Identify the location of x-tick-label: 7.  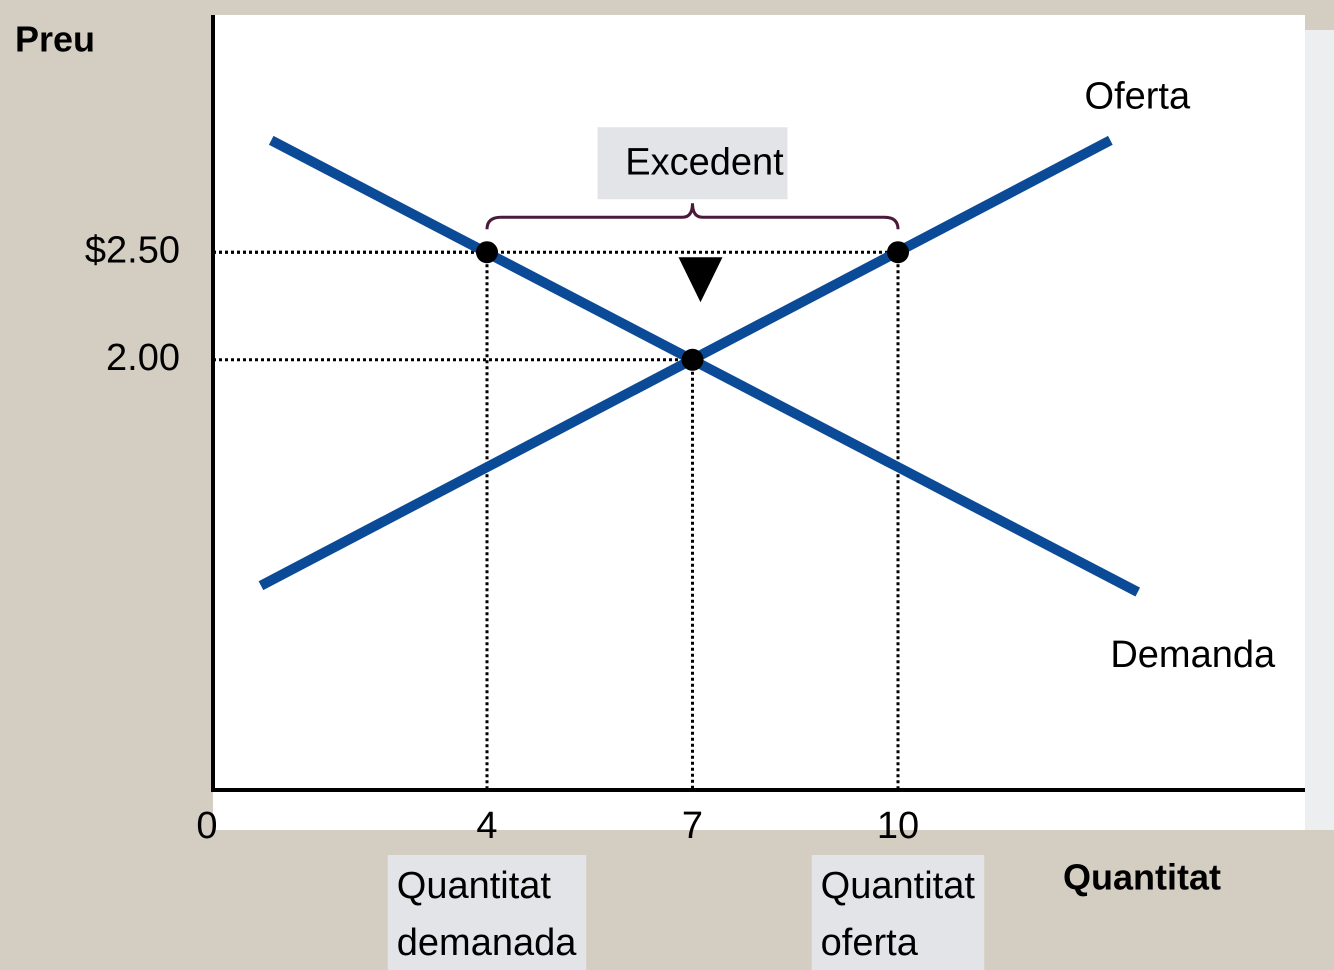
(692, 826).